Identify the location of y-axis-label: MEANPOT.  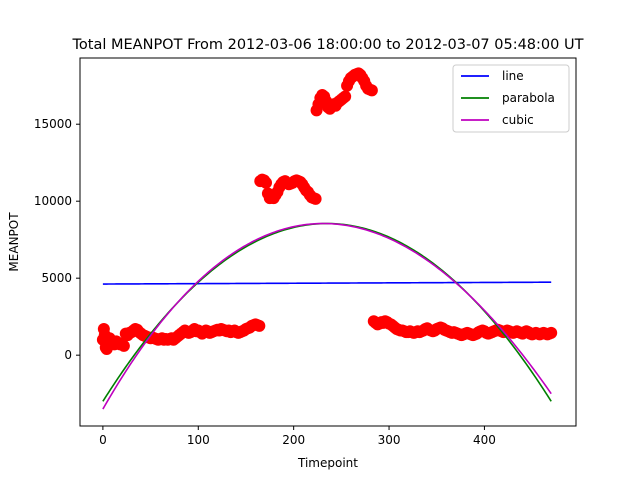
(14, 242).